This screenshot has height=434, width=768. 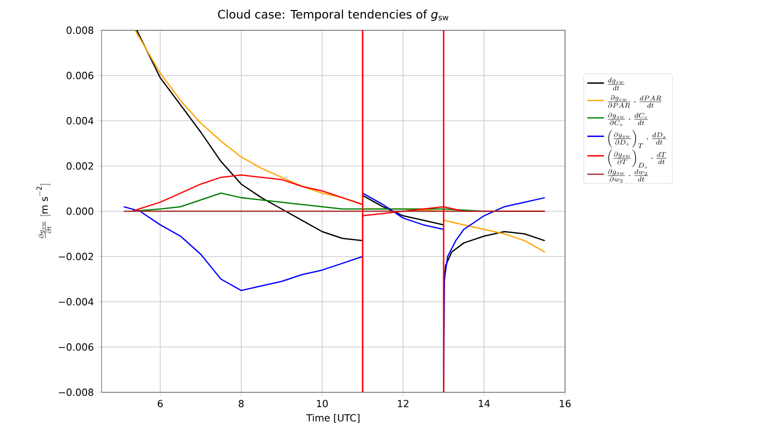 What do you see at coordinates (80, 120) in the screenshot?
I see `y-tick-label: 0.004` at bounding box center [80, 120].